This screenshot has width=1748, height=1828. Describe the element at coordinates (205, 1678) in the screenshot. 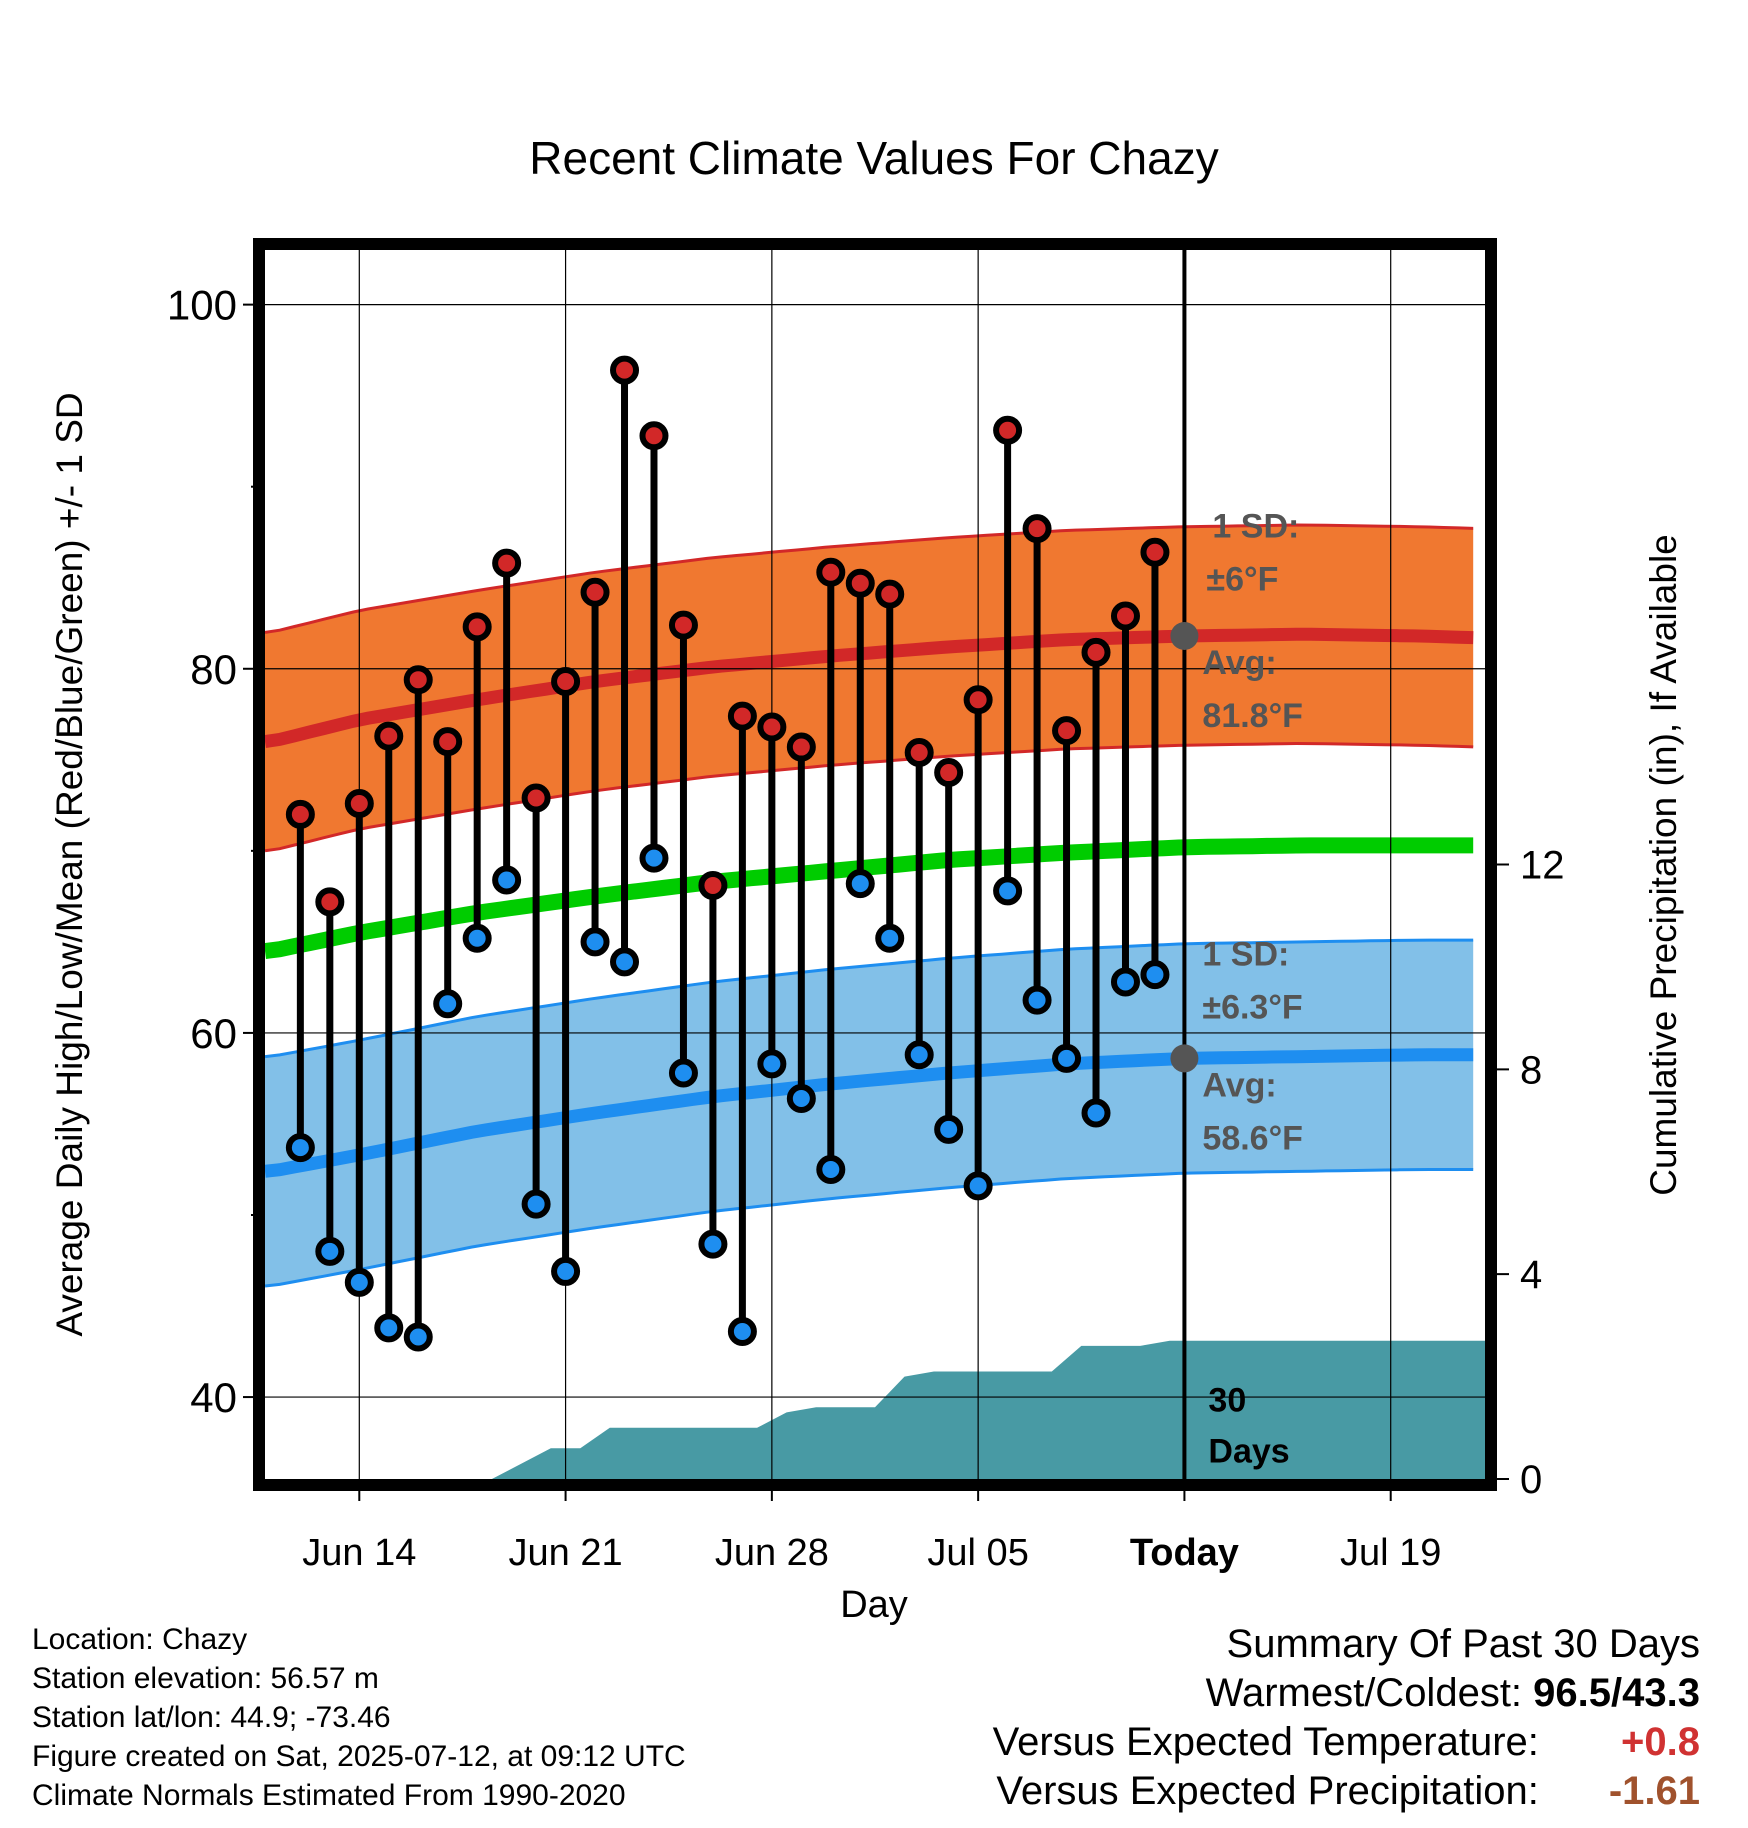

I see `elevation-text: Station elevation: 56.57 m` at that location.